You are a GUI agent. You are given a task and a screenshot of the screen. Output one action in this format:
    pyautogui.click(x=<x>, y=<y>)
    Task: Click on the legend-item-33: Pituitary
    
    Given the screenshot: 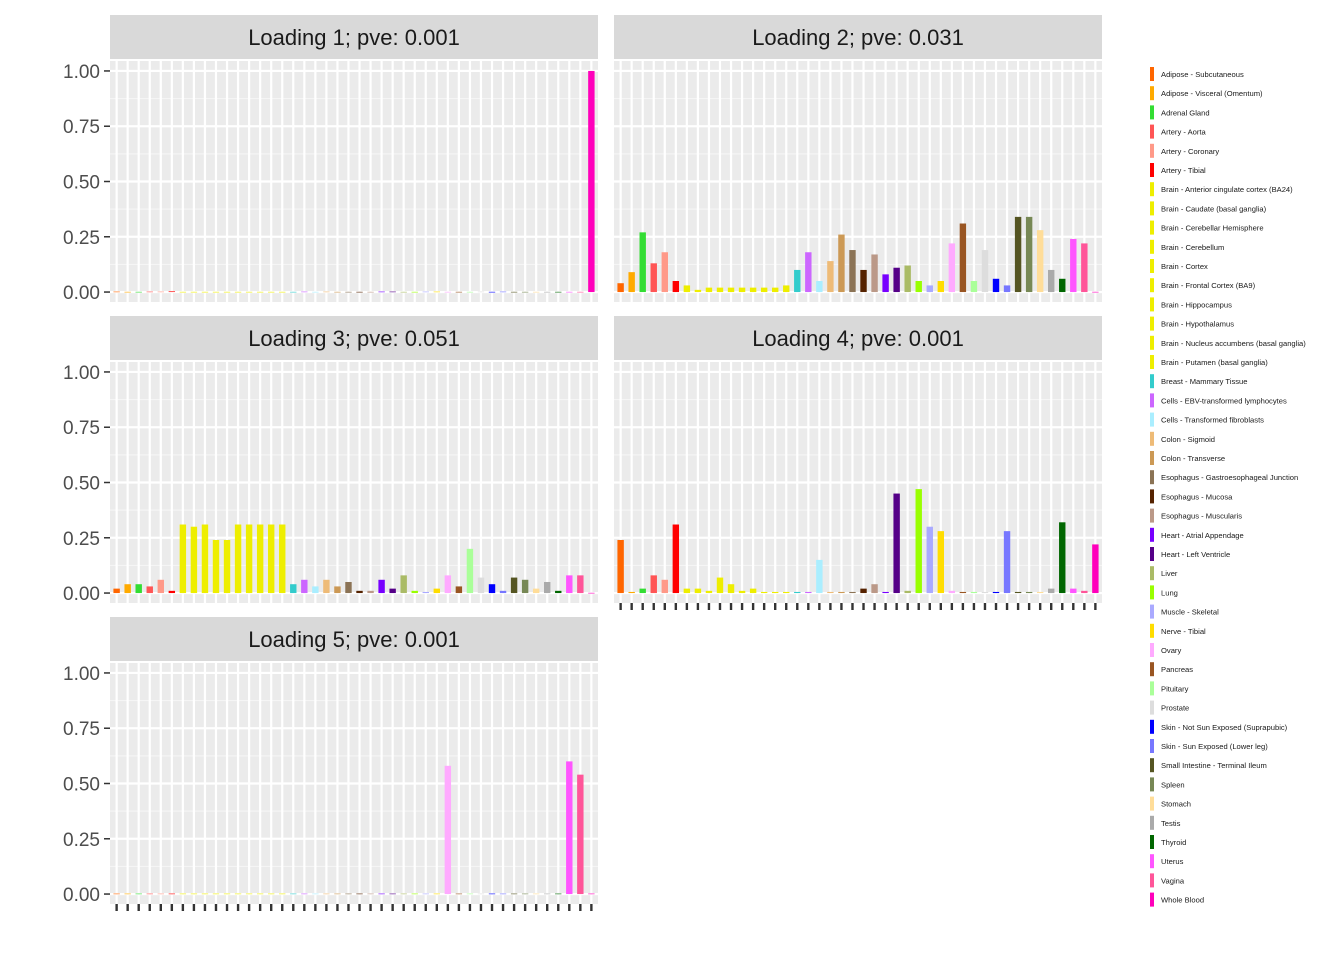 What is the action you would take?
    pyautogui.click(x=1169, y=688)
    